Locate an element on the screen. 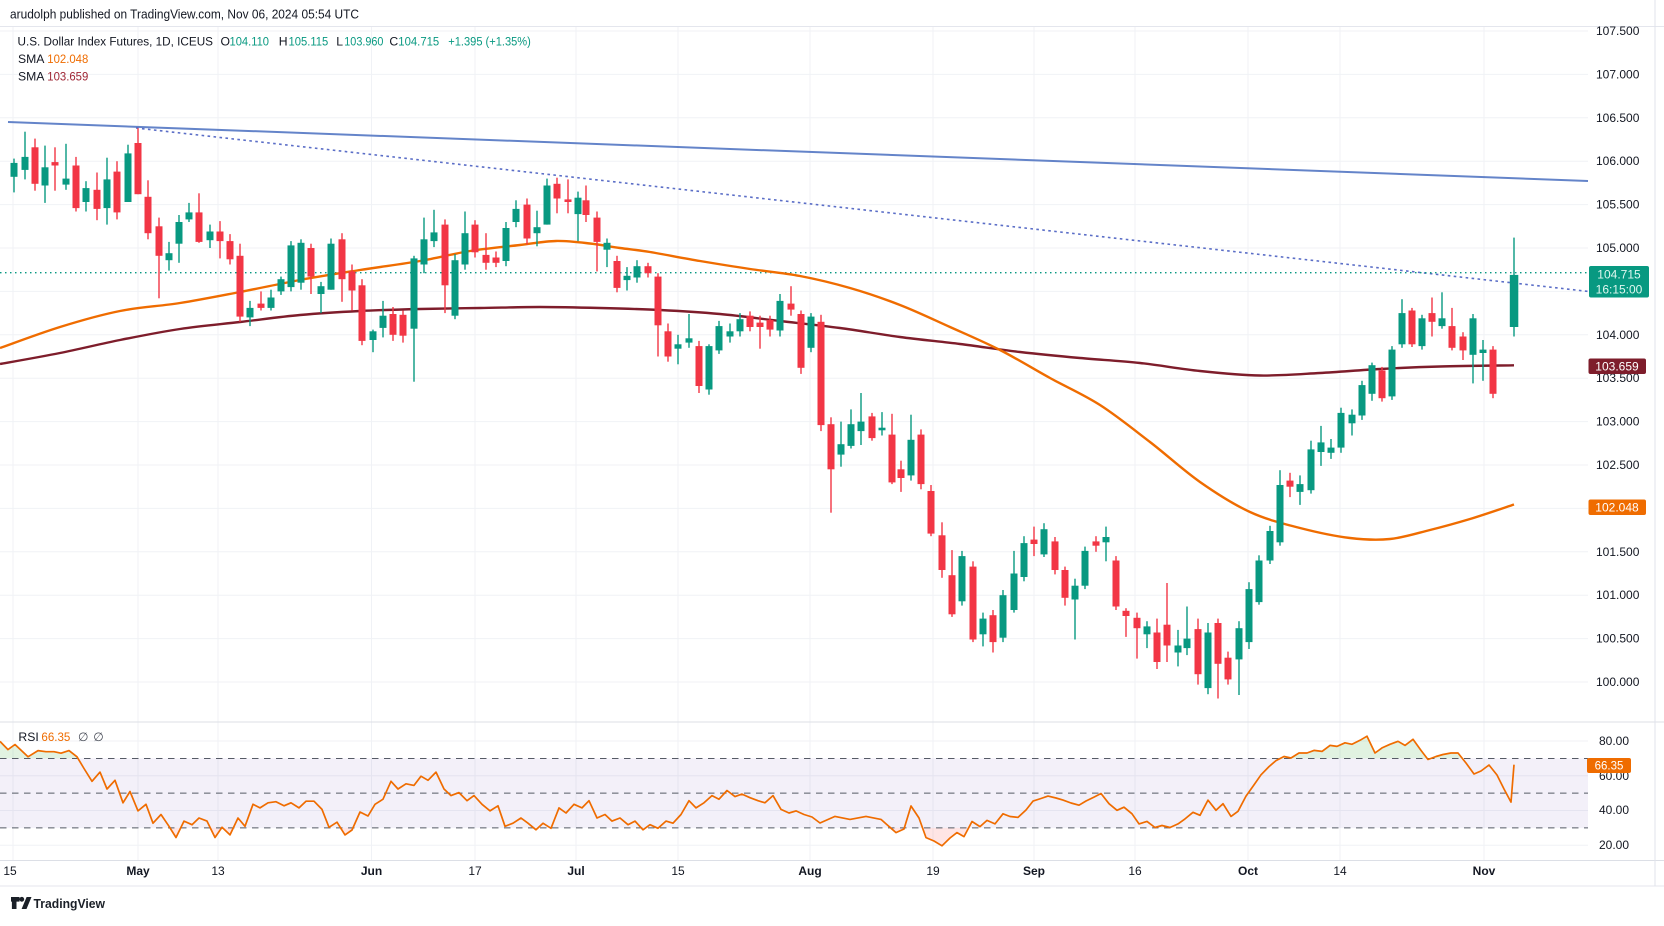 Image resolution: width=1664 pixels, height=926 pixels. svg-text: 105.115 is located at coordinates (309, 42).